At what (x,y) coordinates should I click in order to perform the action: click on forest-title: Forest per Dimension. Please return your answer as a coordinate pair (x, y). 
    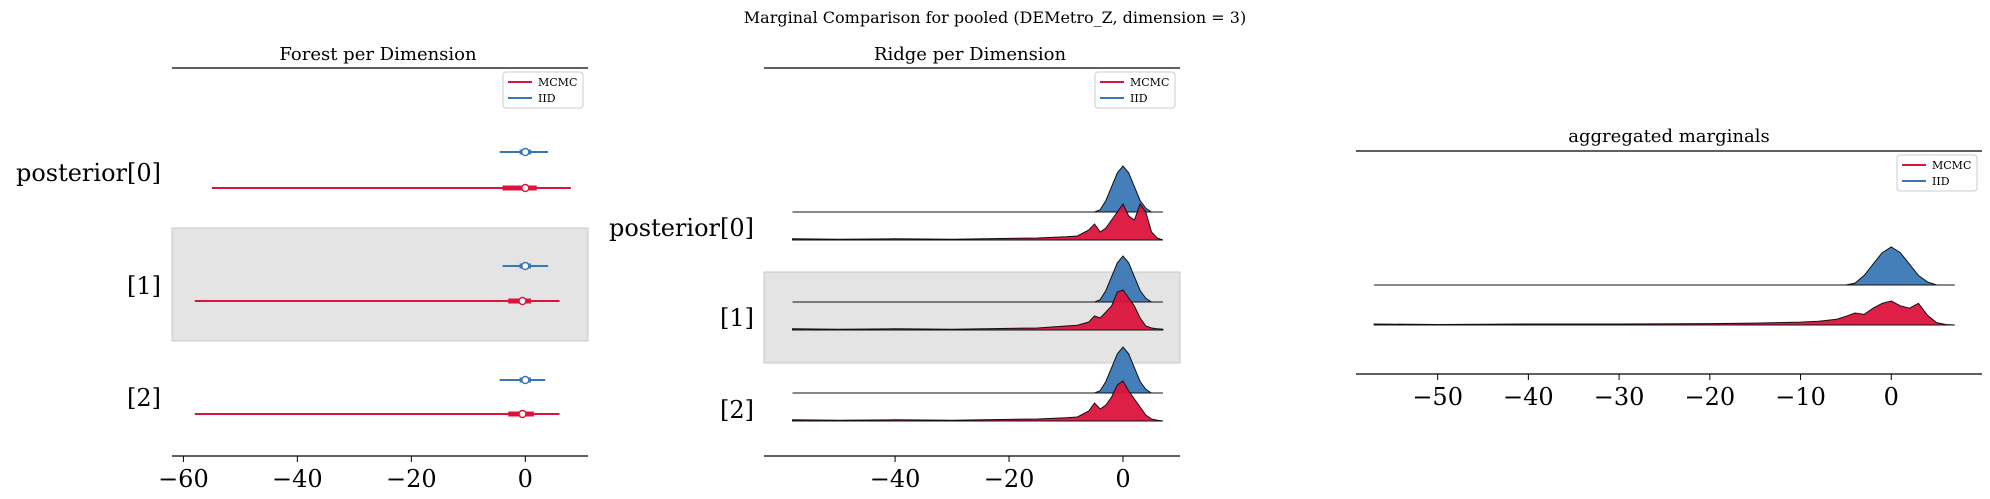
    Looking at the image, I should click on (378, 54).